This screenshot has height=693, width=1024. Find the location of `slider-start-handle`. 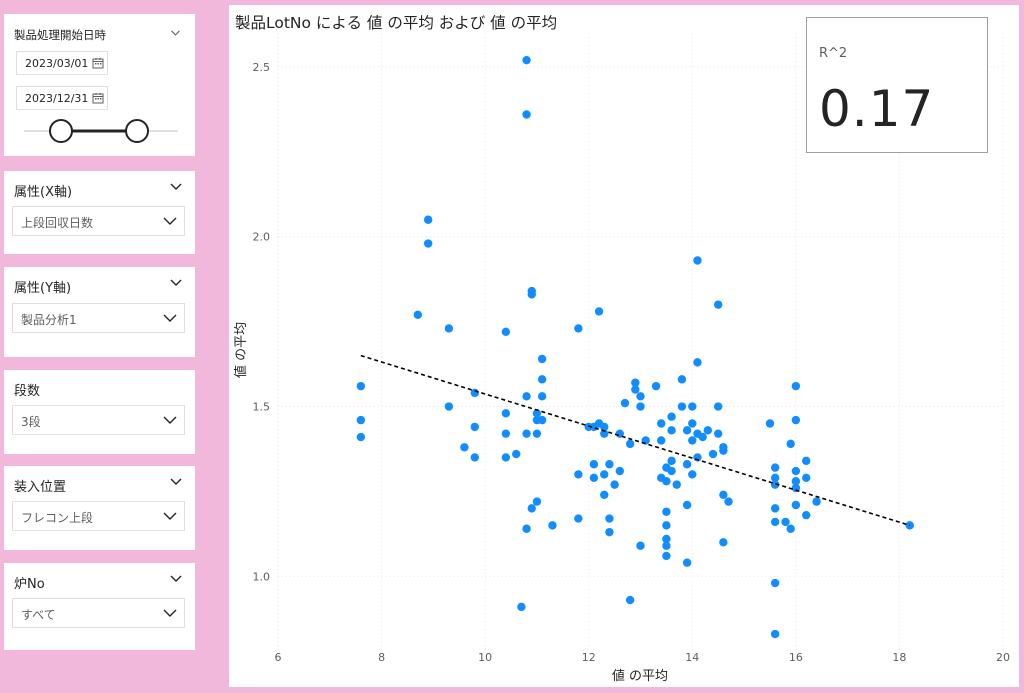

slider-start-handle is located at coordinates (61, 131).